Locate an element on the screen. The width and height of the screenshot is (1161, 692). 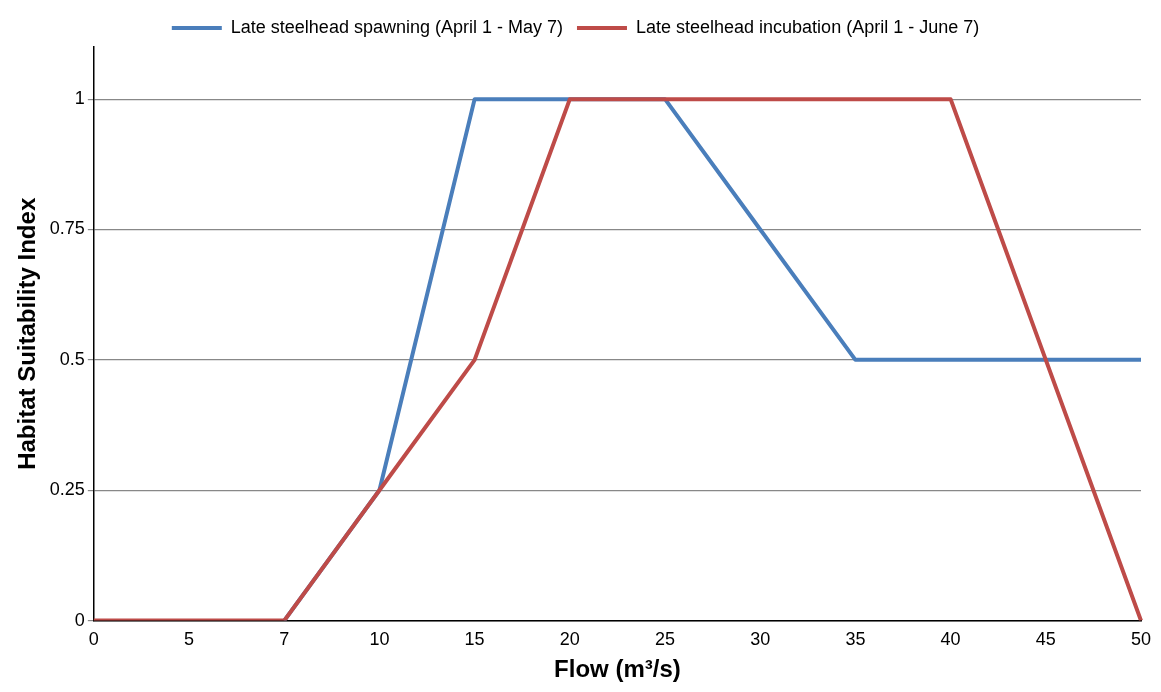
x-tick-label: 5 is located at coordinates (189, 639).